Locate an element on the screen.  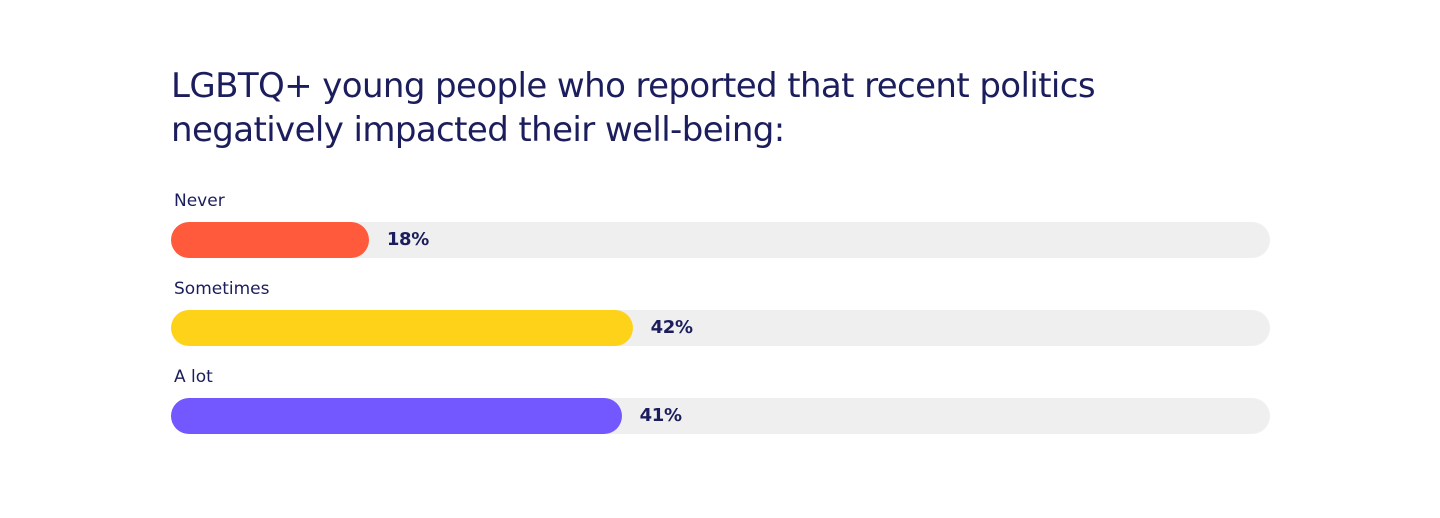
category-label-a-lot: A lot is located at coordinates (193, 377).